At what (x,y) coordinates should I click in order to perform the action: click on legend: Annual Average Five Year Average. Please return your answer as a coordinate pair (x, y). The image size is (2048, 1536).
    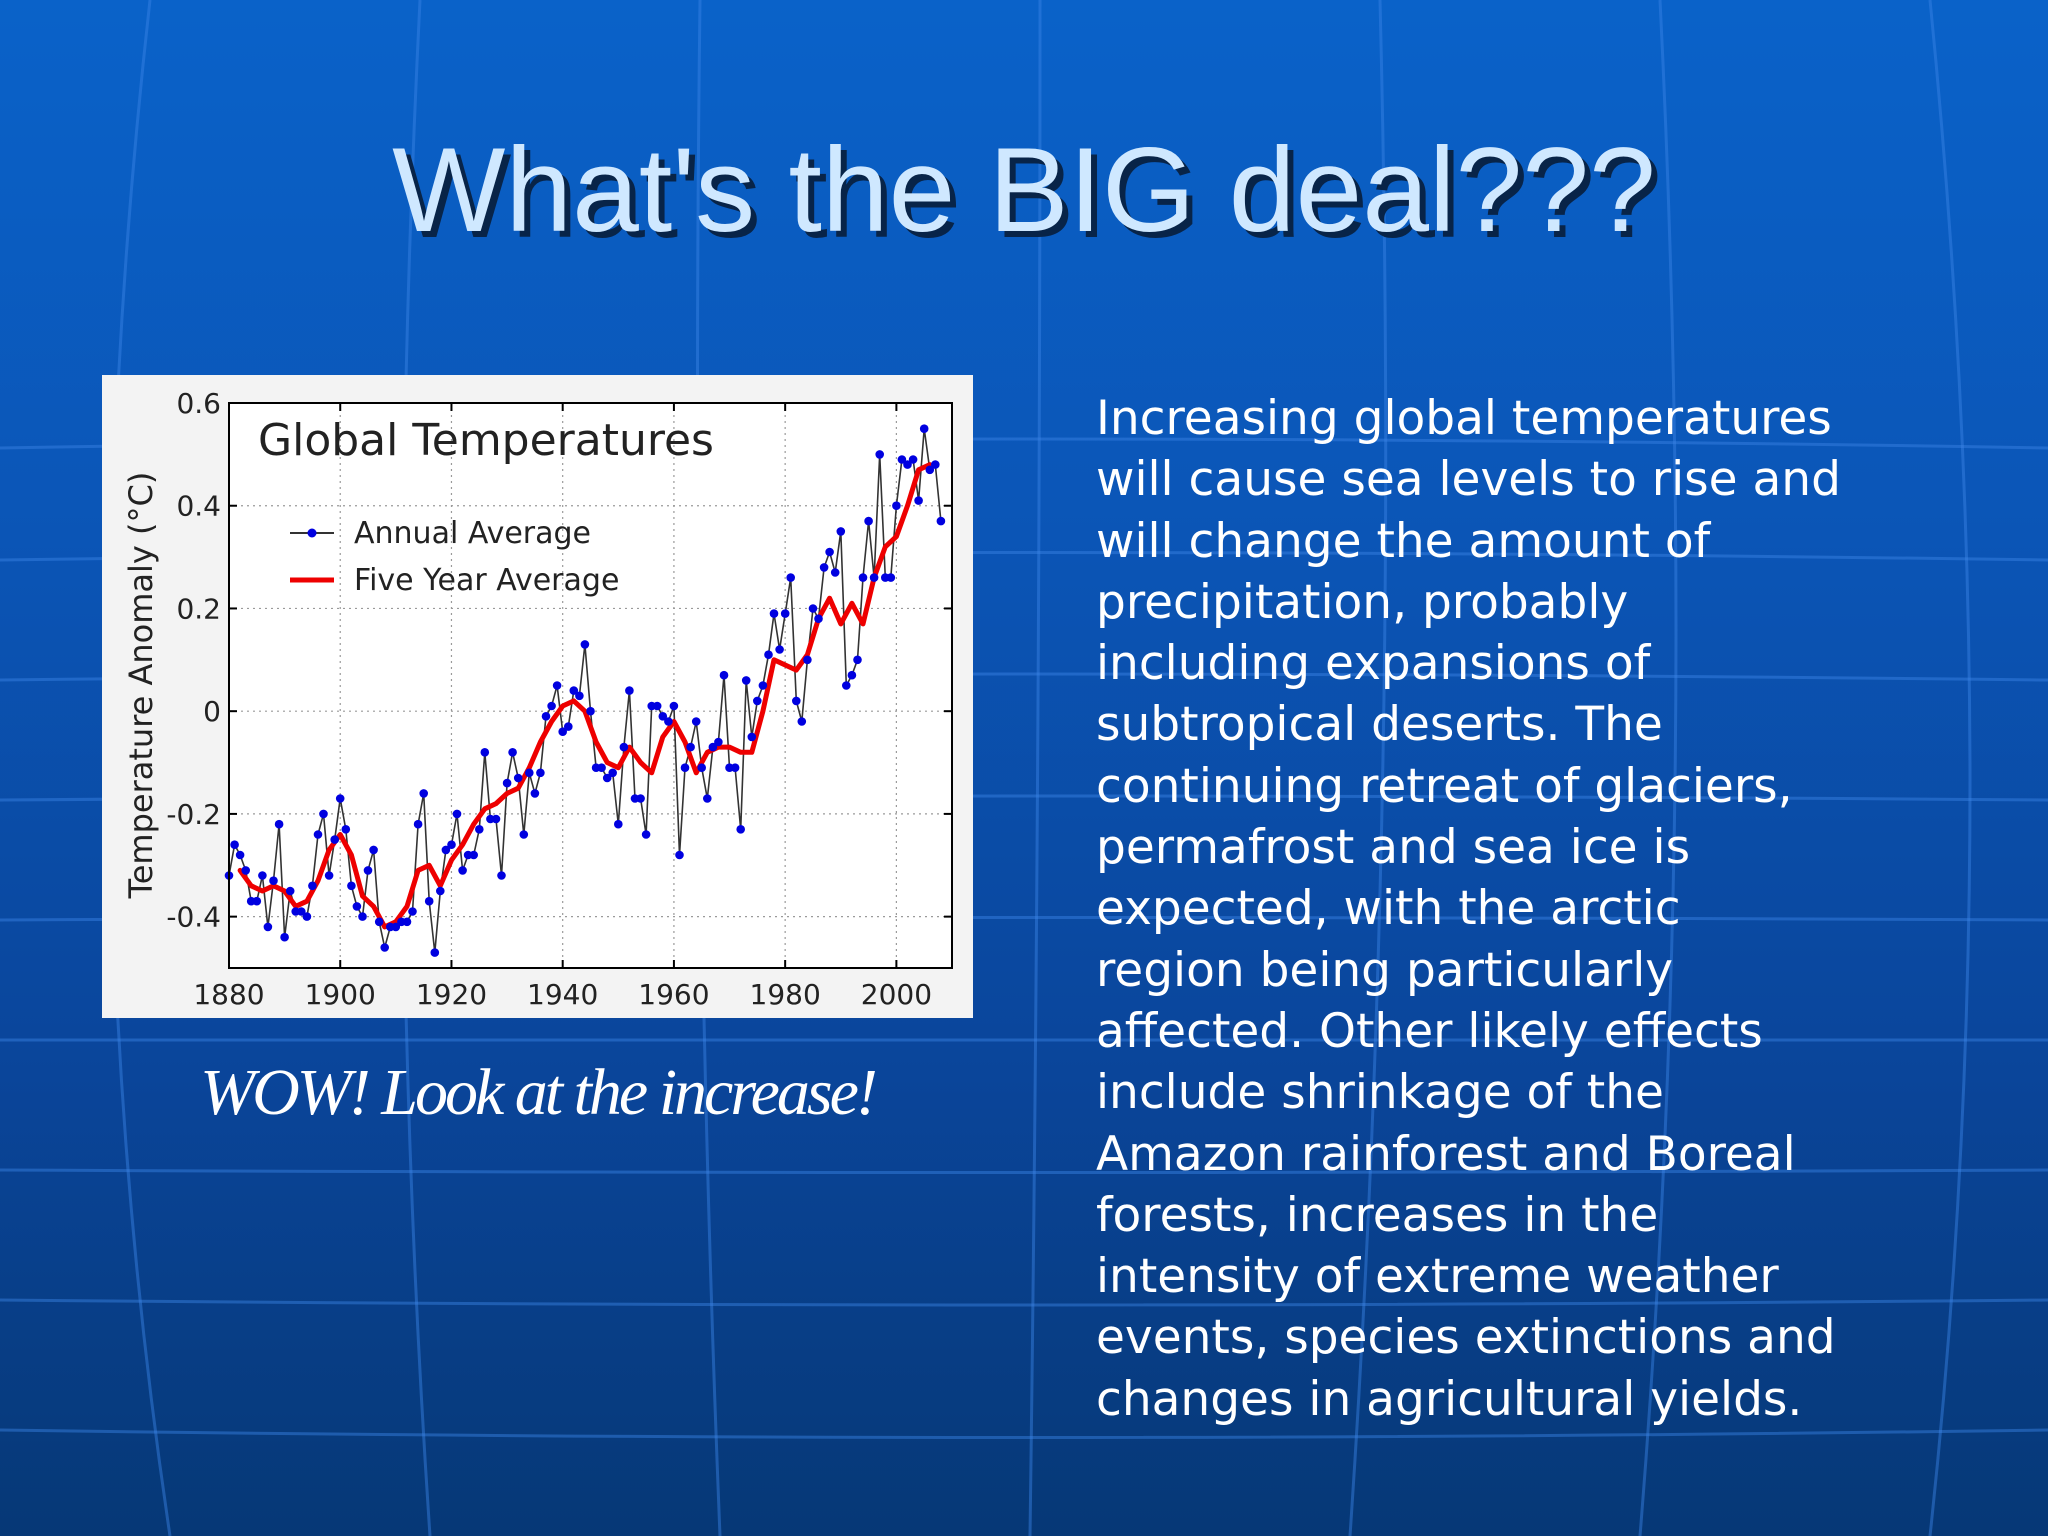
    Looking at the image, I should click on (454, 557).